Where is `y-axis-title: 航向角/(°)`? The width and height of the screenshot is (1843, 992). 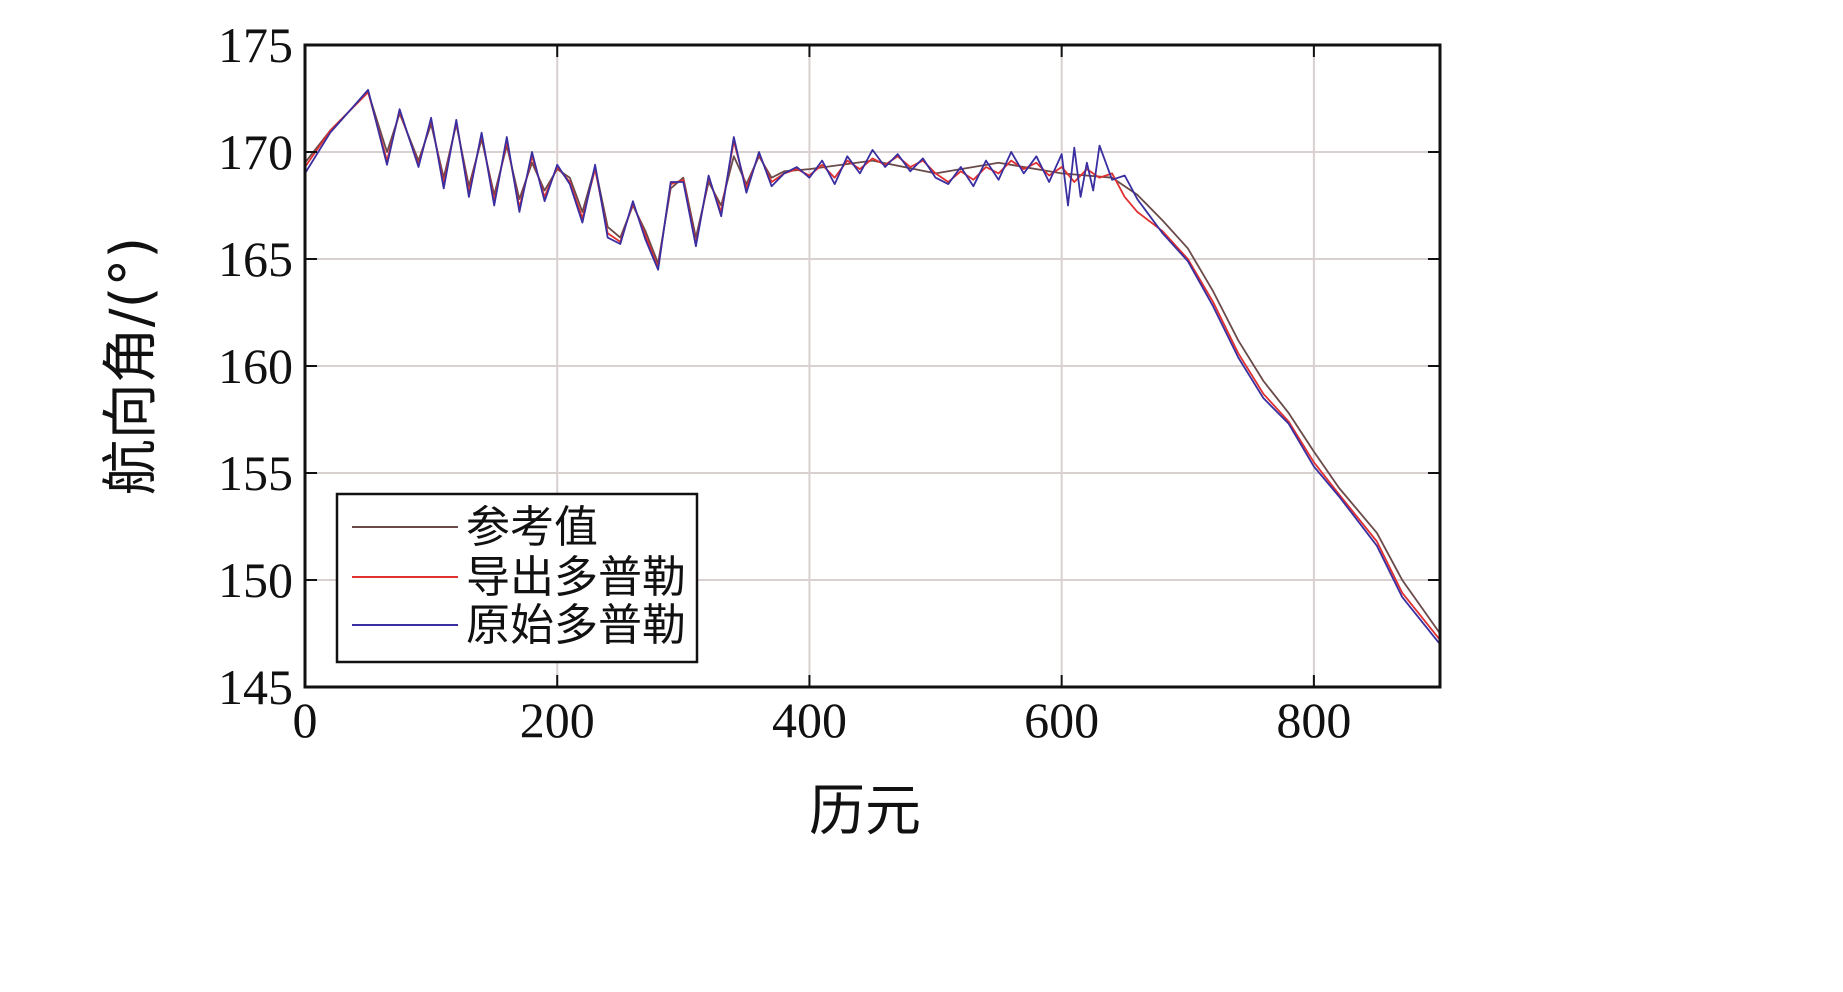 y-axis-title: 航向角/(°) is located at coordinates (131, 366).